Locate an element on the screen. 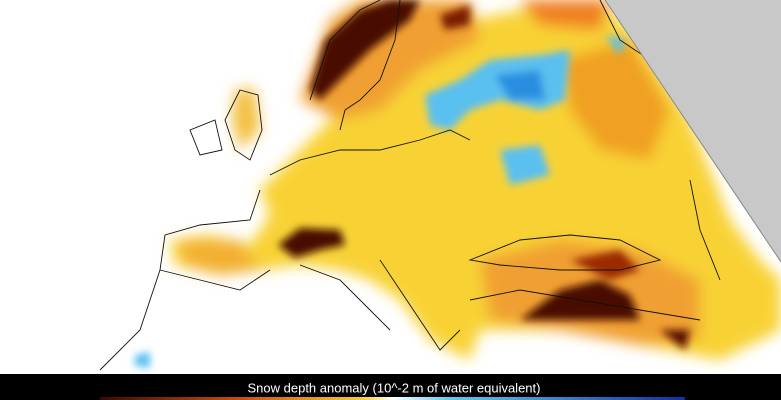  domain-edge is located at coordinates (692, 131).